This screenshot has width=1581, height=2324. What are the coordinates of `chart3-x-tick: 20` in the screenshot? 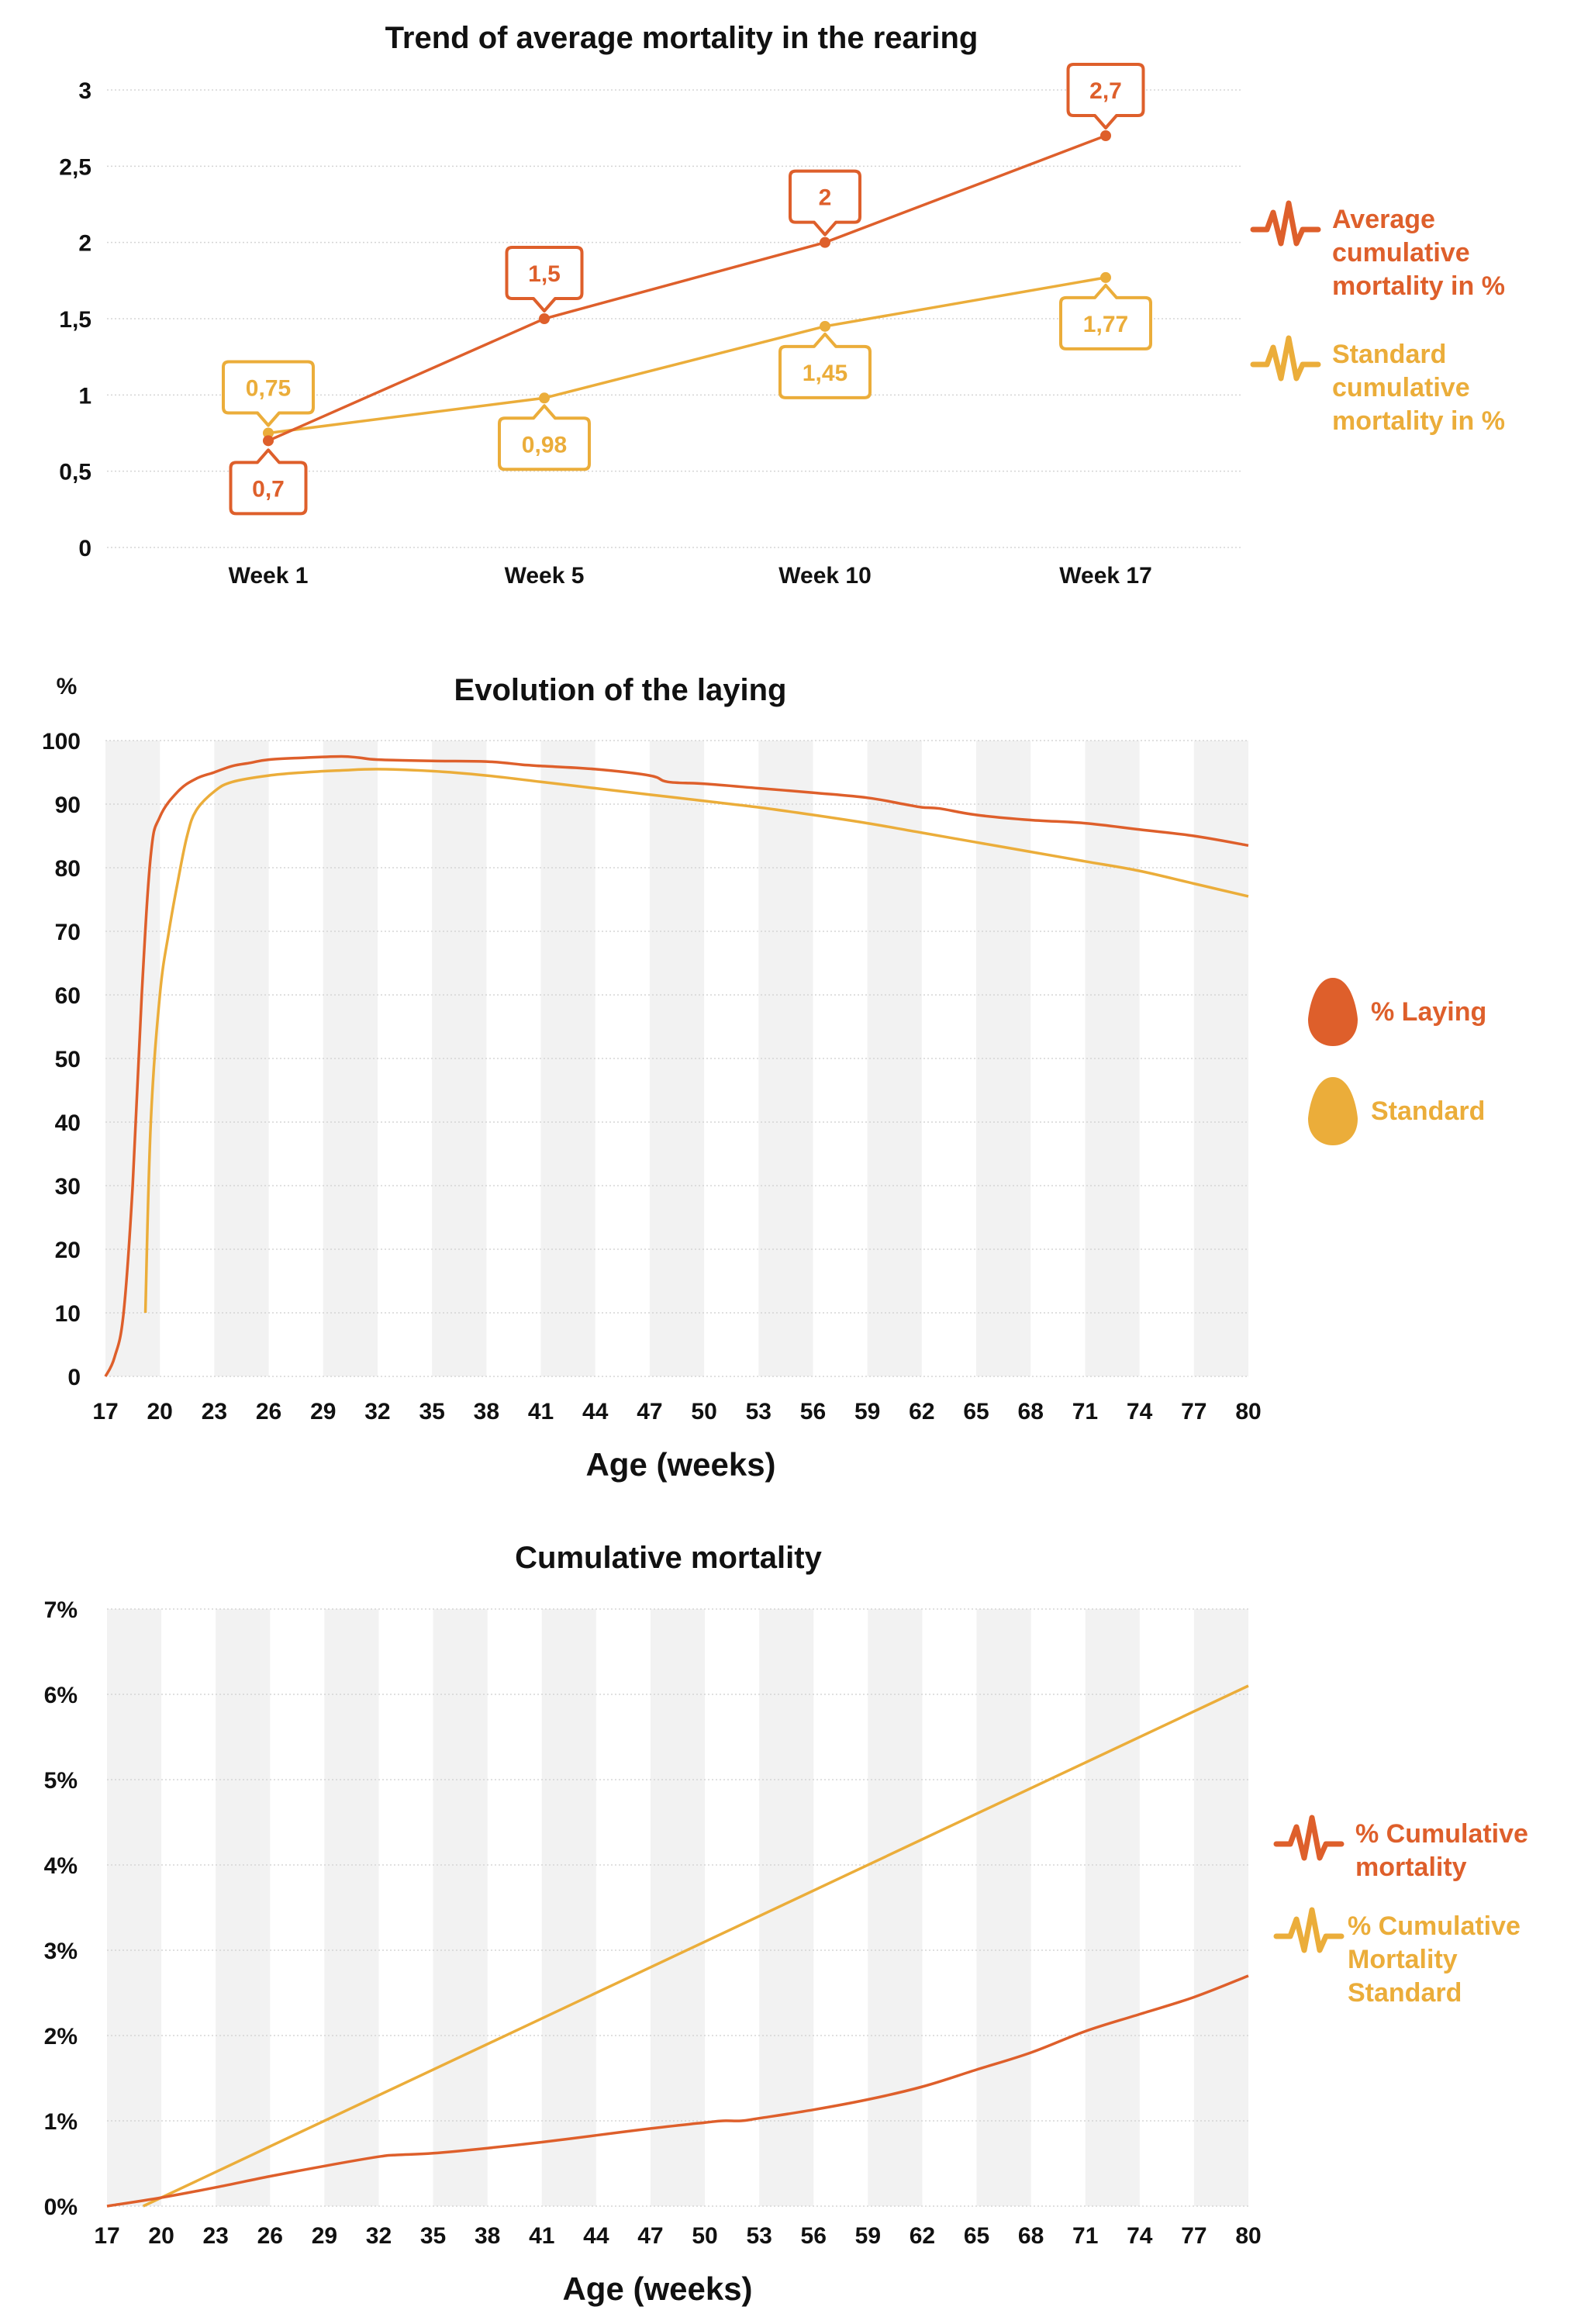 It's located at (161, 2236).